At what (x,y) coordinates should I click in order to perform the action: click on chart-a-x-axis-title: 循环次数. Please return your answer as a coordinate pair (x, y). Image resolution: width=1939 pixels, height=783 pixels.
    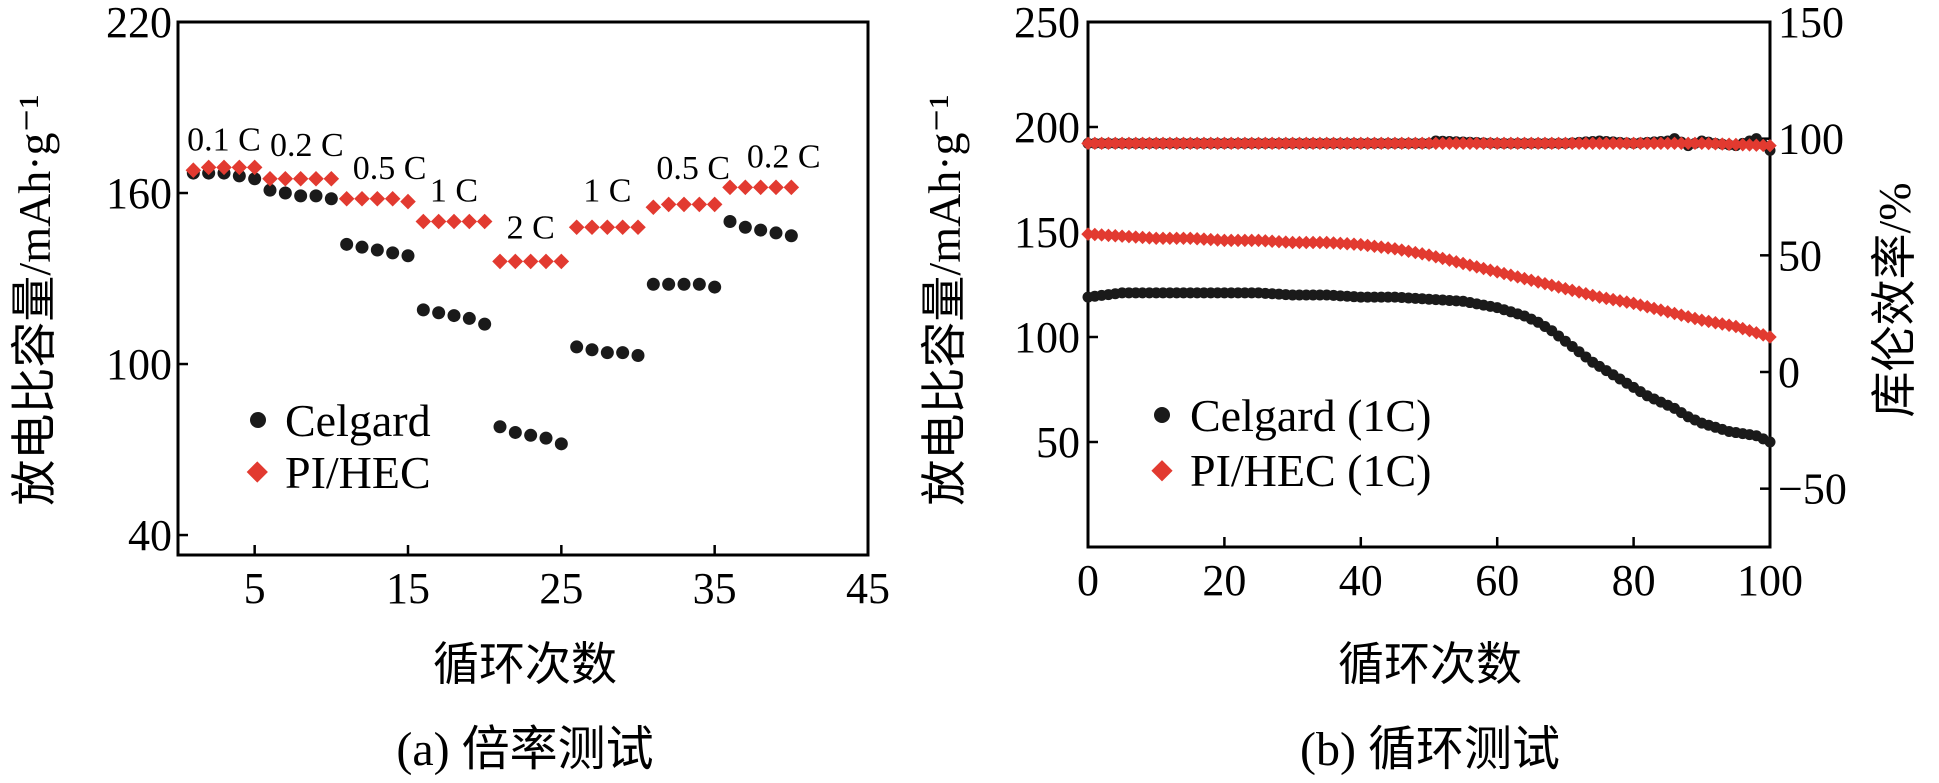
    Looking at the image, I should click on (525, 664).